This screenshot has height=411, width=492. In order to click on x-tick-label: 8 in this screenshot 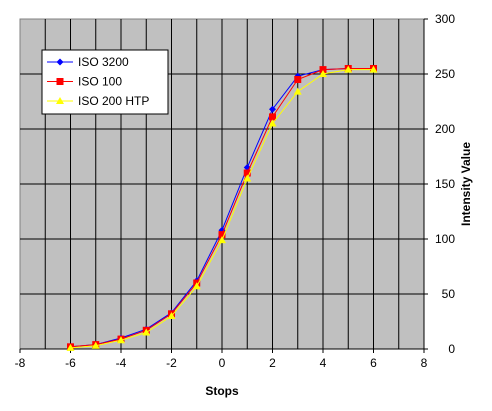, I will do `click(424, 363)`.